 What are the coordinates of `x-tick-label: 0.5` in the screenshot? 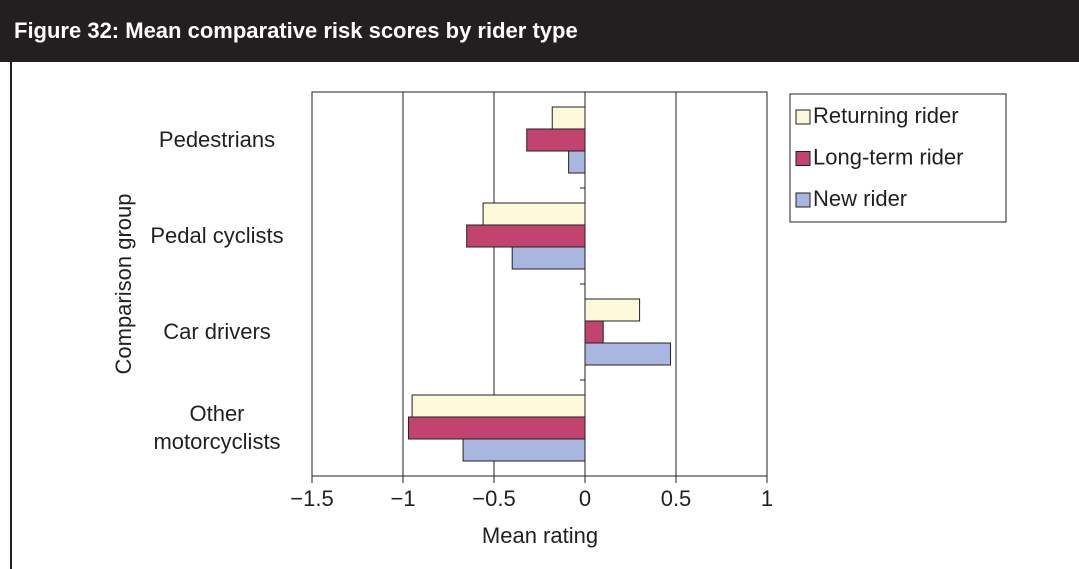 It's located at (676, 498).